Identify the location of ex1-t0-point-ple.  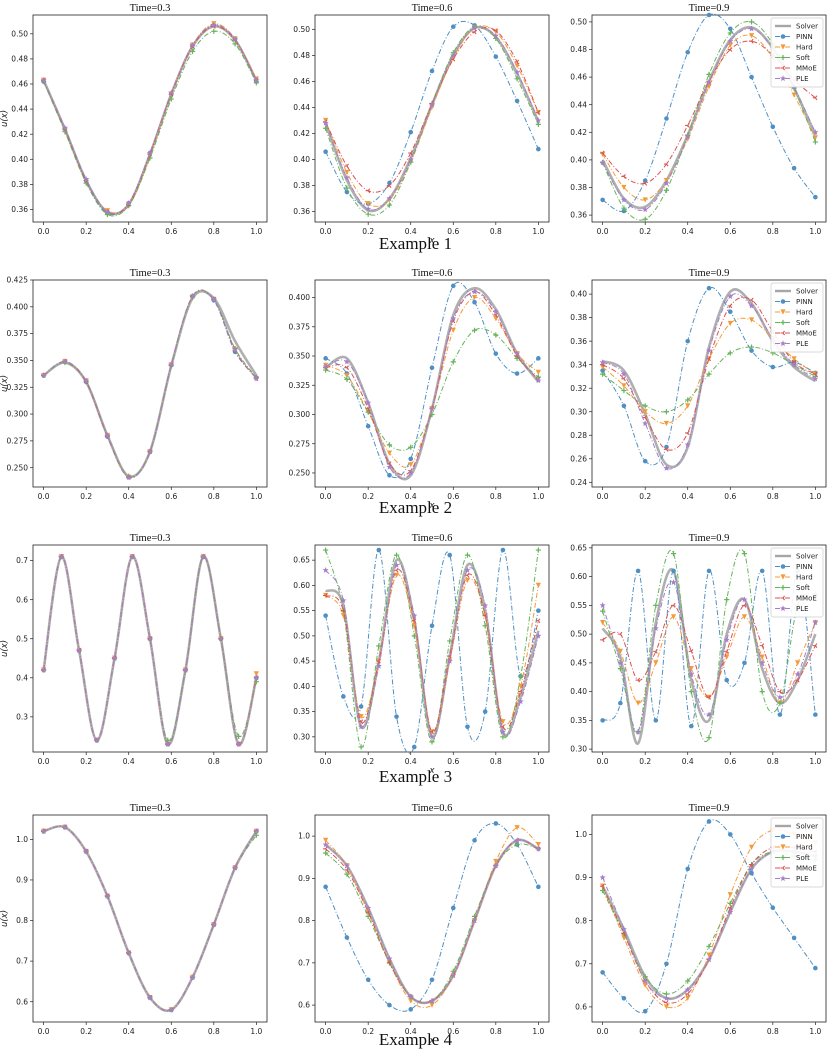
(86, 179).